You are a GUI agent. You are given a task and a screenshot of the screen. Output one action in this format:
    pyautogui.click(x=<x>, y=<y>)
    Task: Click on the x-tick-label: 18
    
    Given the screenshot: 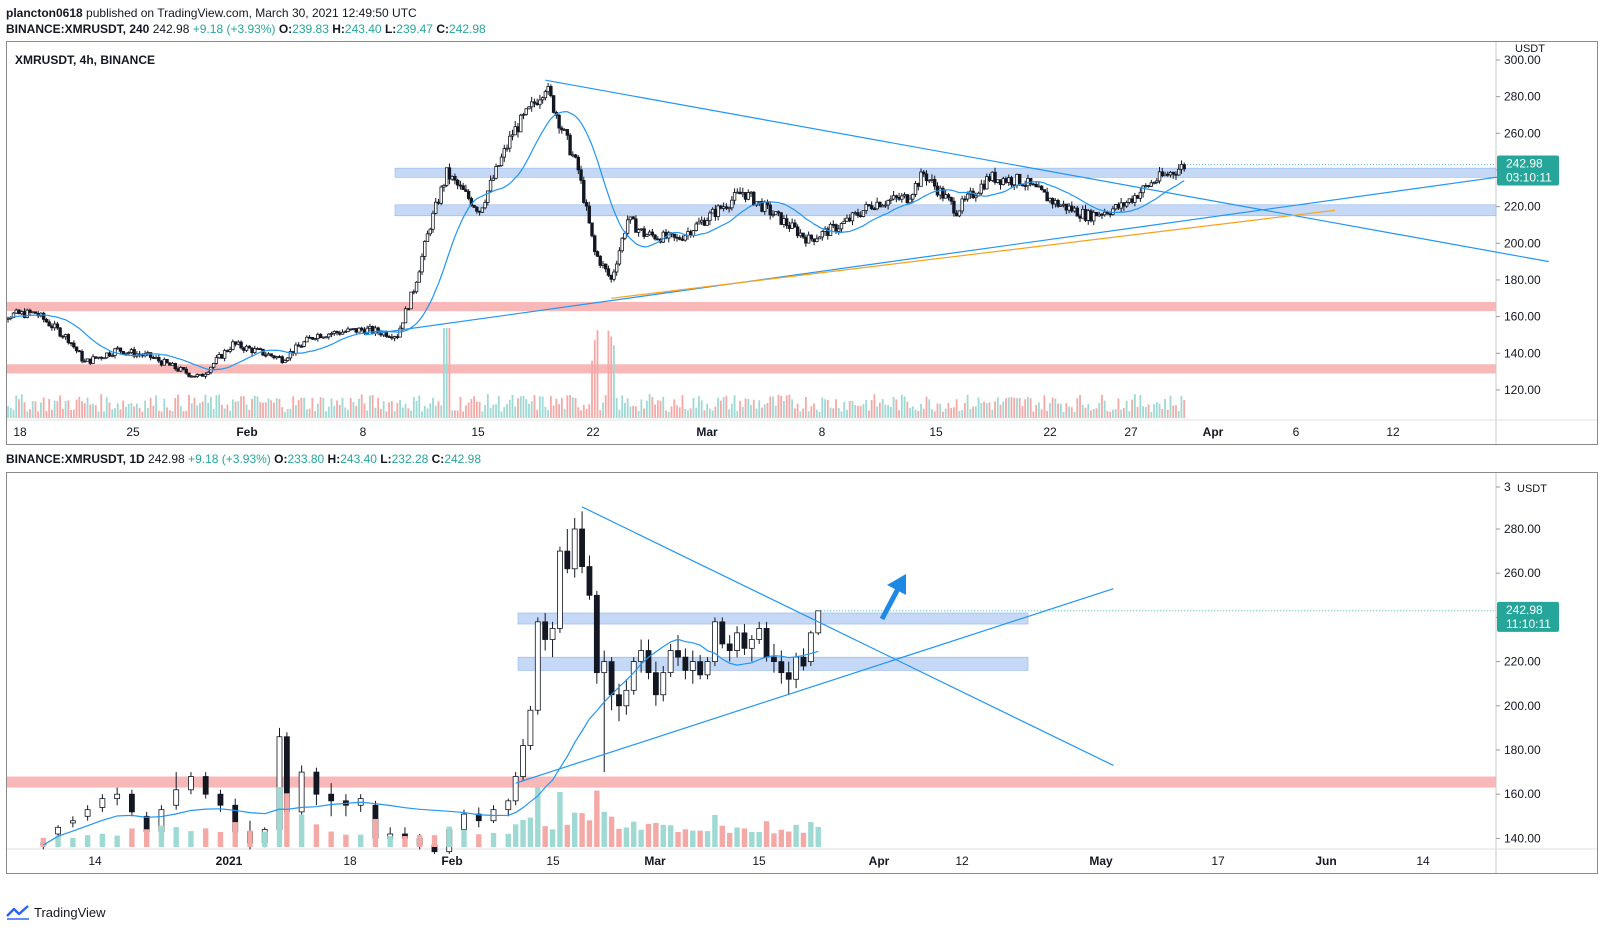 What is the action you would take?
    pyautogui.click(x=20, y=432)
    